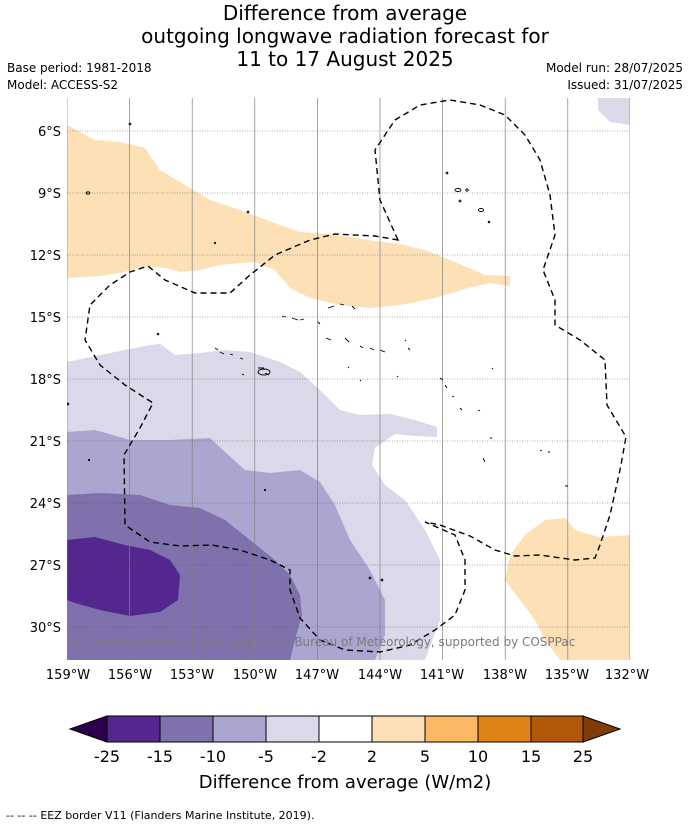 Image resolution: width=690 pixels, height=827 pixels. What do you see at coordinates (627, 675) in the screenshot?
I see `lon-tick-label: 132°W` at bounding box center [627, 675].